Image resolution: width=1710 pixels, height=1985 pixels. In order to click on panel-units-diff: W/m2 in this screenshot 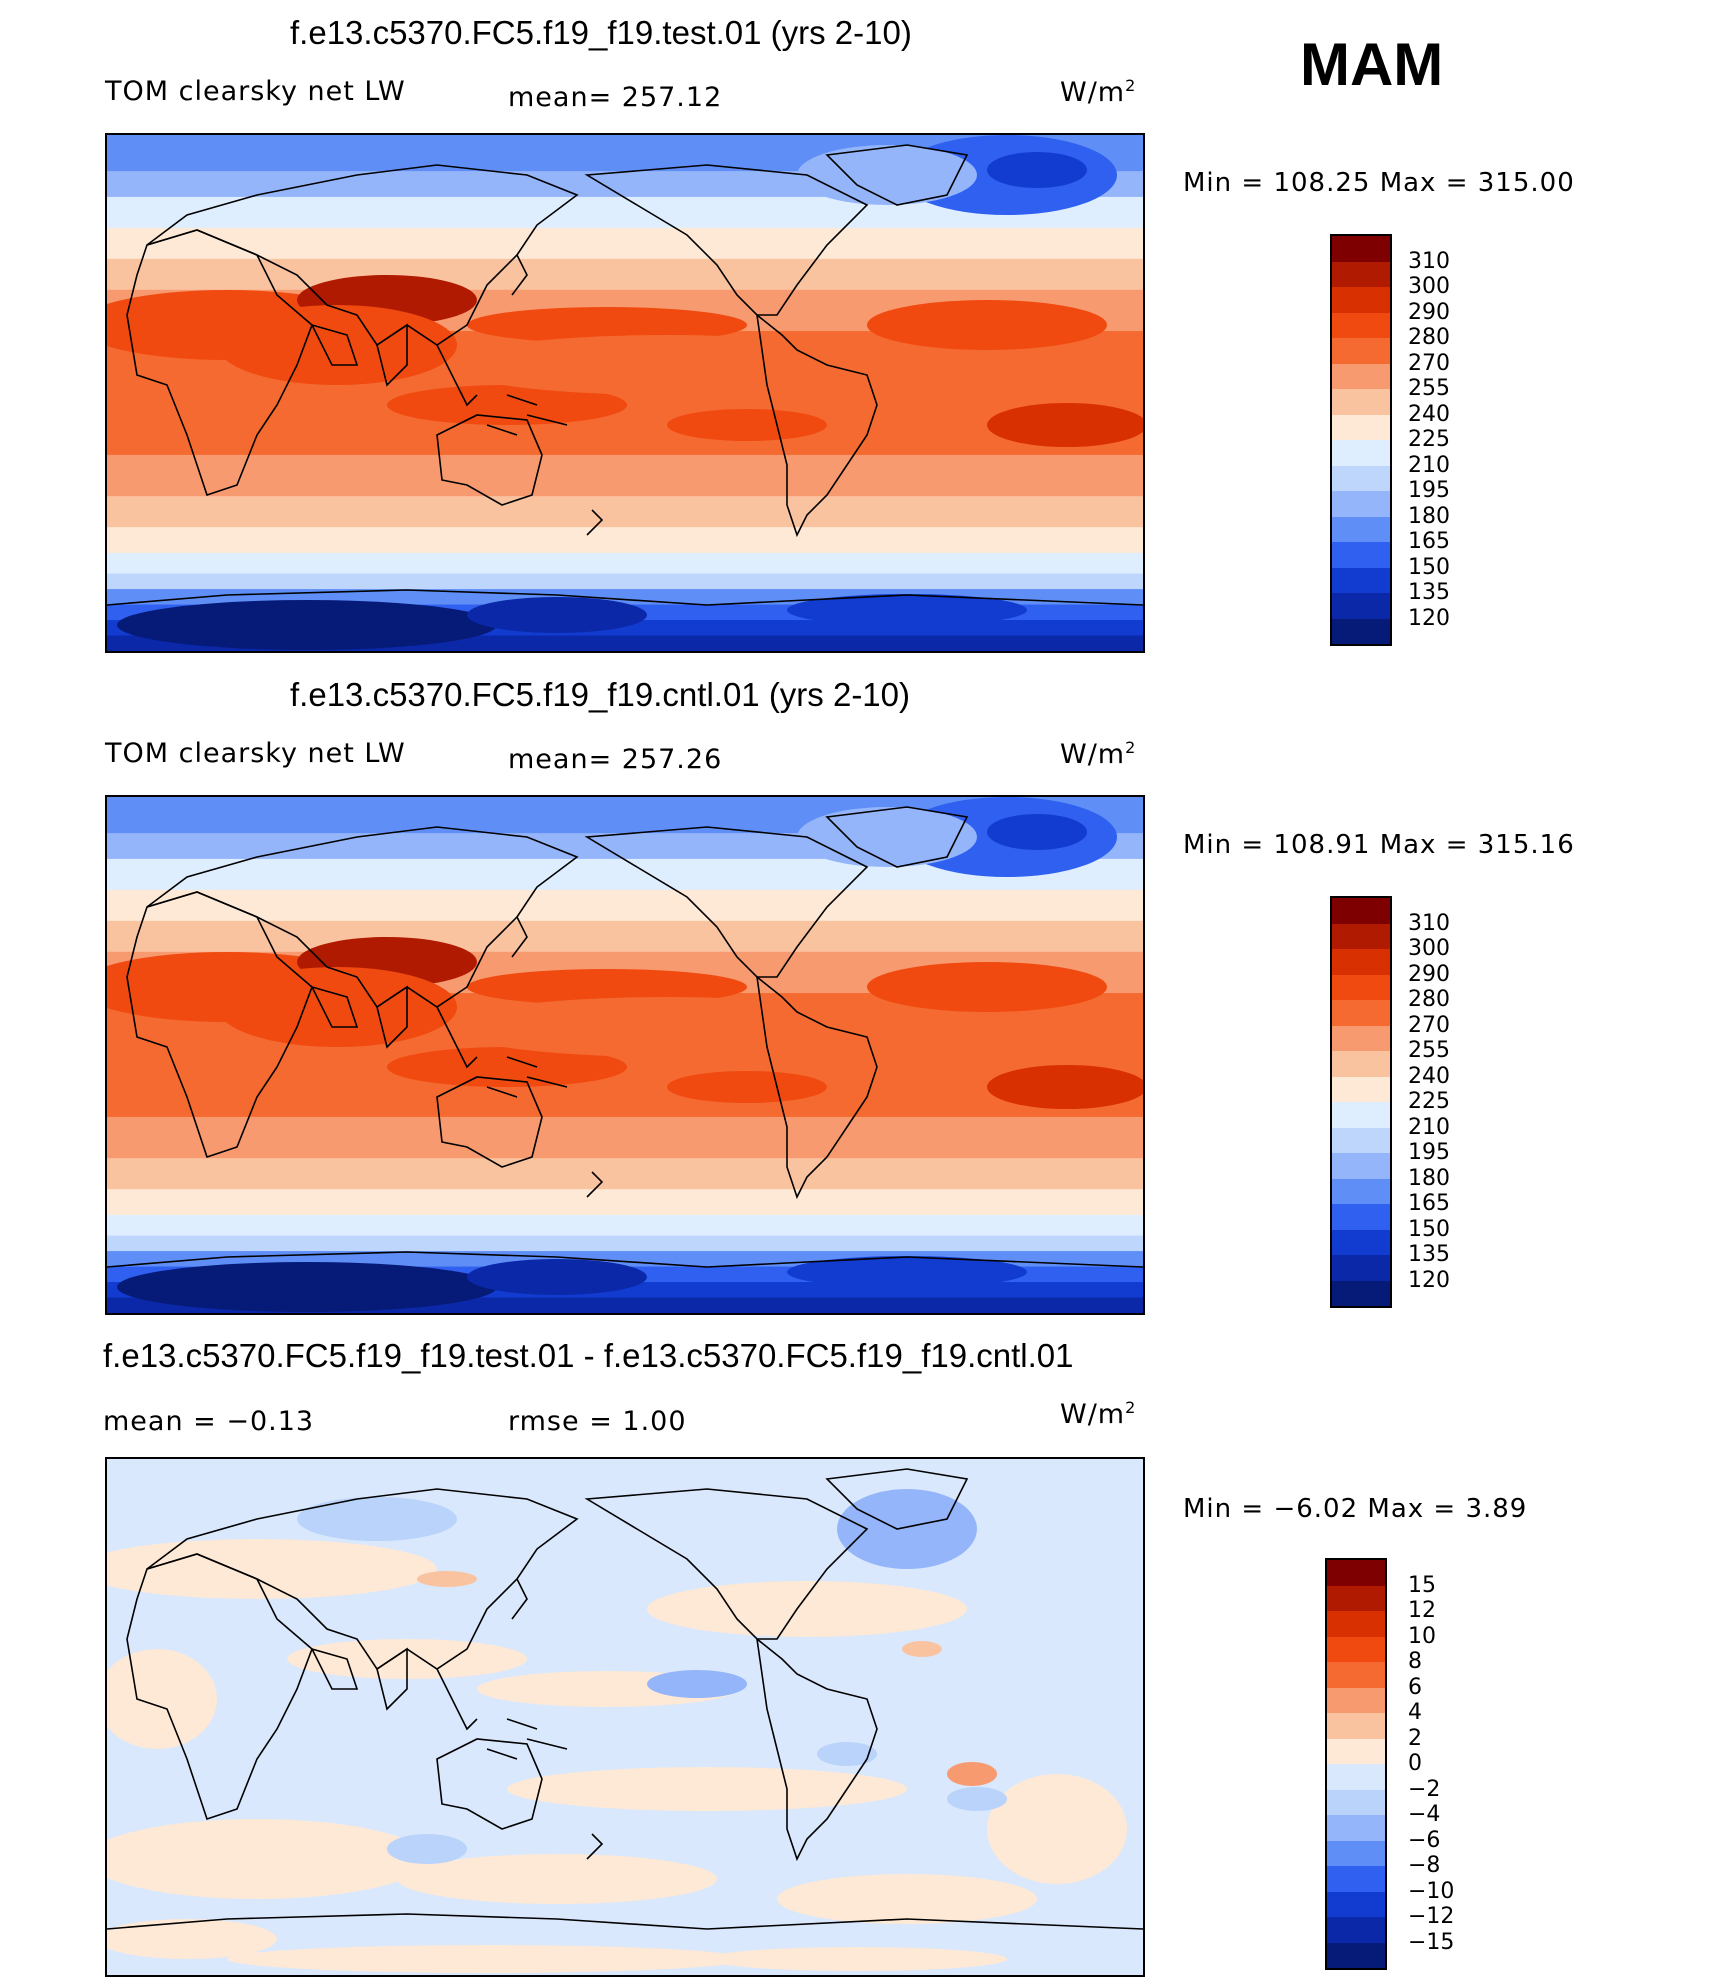, I will do `click(1098, 1414)`.